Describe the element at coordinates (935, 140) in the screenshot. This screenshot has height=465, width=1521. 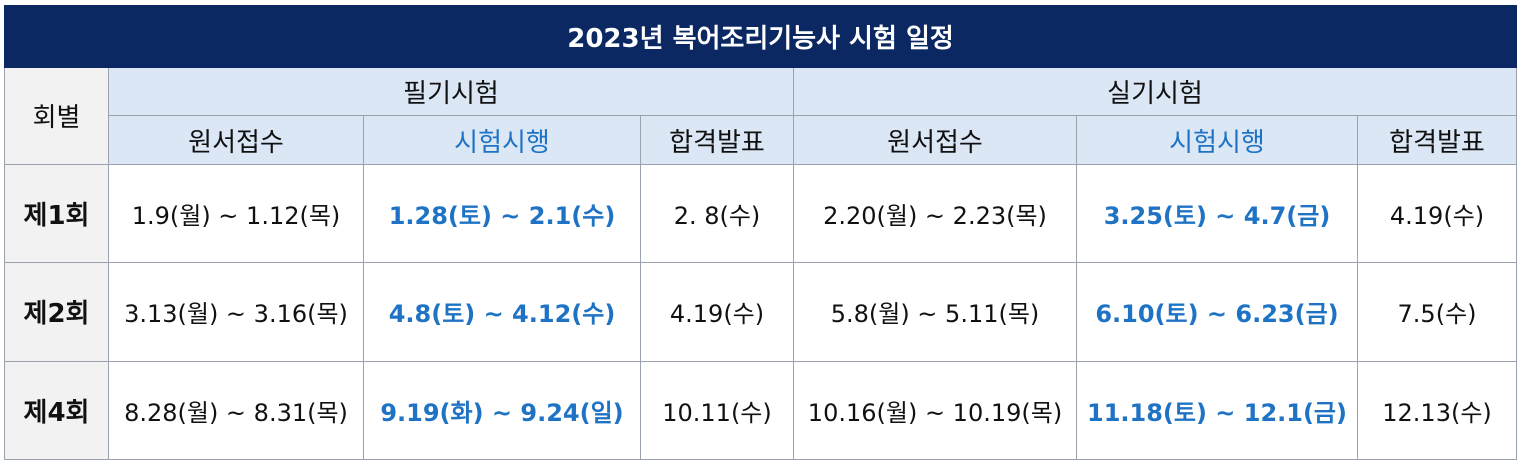
I see `practical-application-header: 원서접수` at that location.